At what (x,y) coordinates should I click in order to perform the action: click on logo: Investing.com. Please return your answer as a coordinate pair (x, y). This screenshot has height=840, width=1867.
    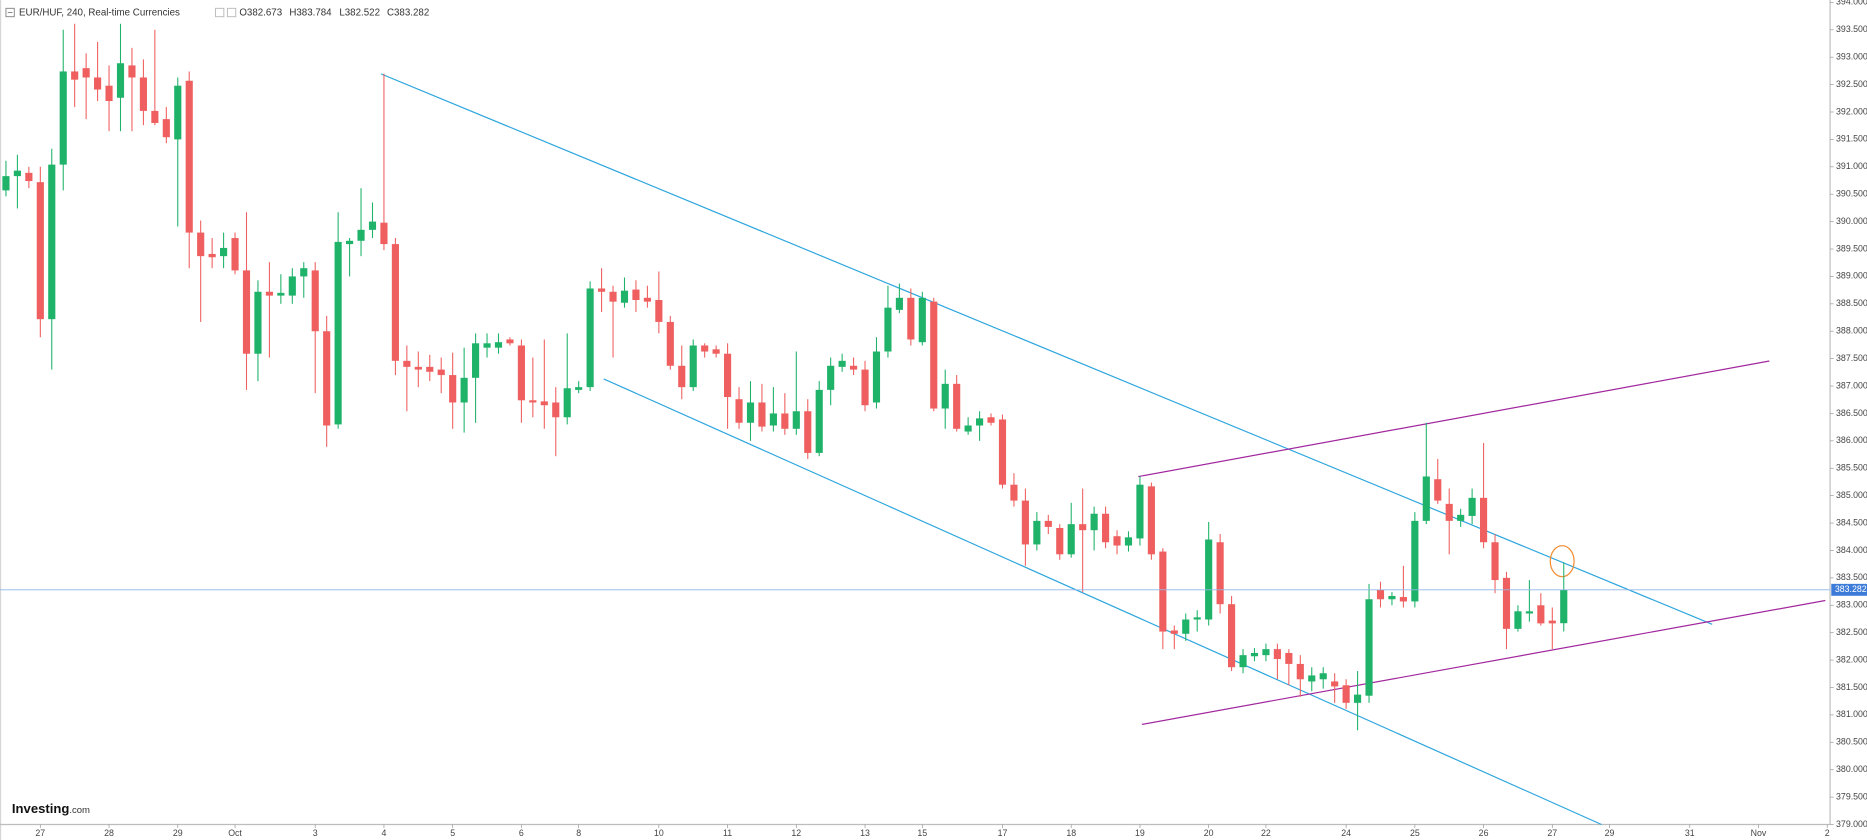
    Looking at the image, I should click on (51, 809).